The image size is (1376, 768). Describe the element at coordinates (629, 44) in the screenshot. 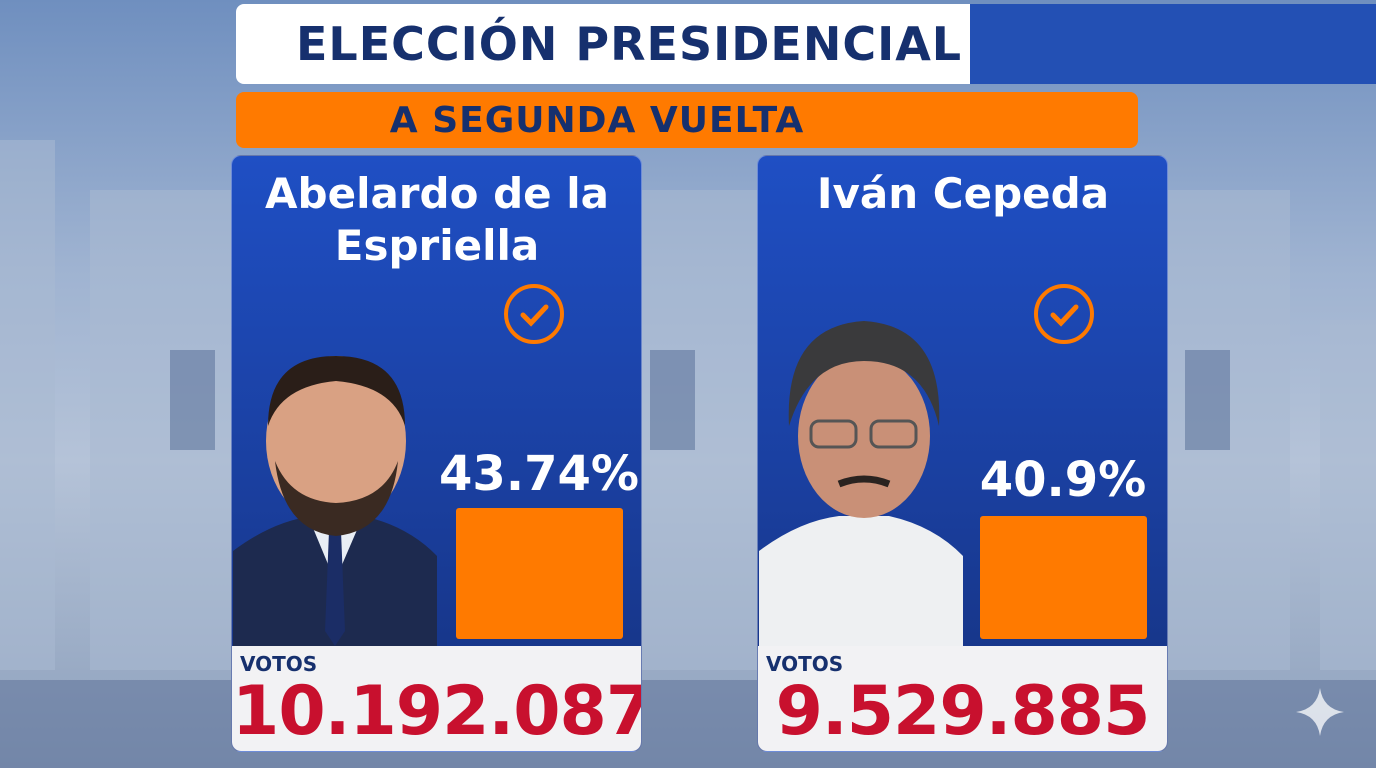

I see `title: ELECCIÓN PRESIDENCIAL` at that location.